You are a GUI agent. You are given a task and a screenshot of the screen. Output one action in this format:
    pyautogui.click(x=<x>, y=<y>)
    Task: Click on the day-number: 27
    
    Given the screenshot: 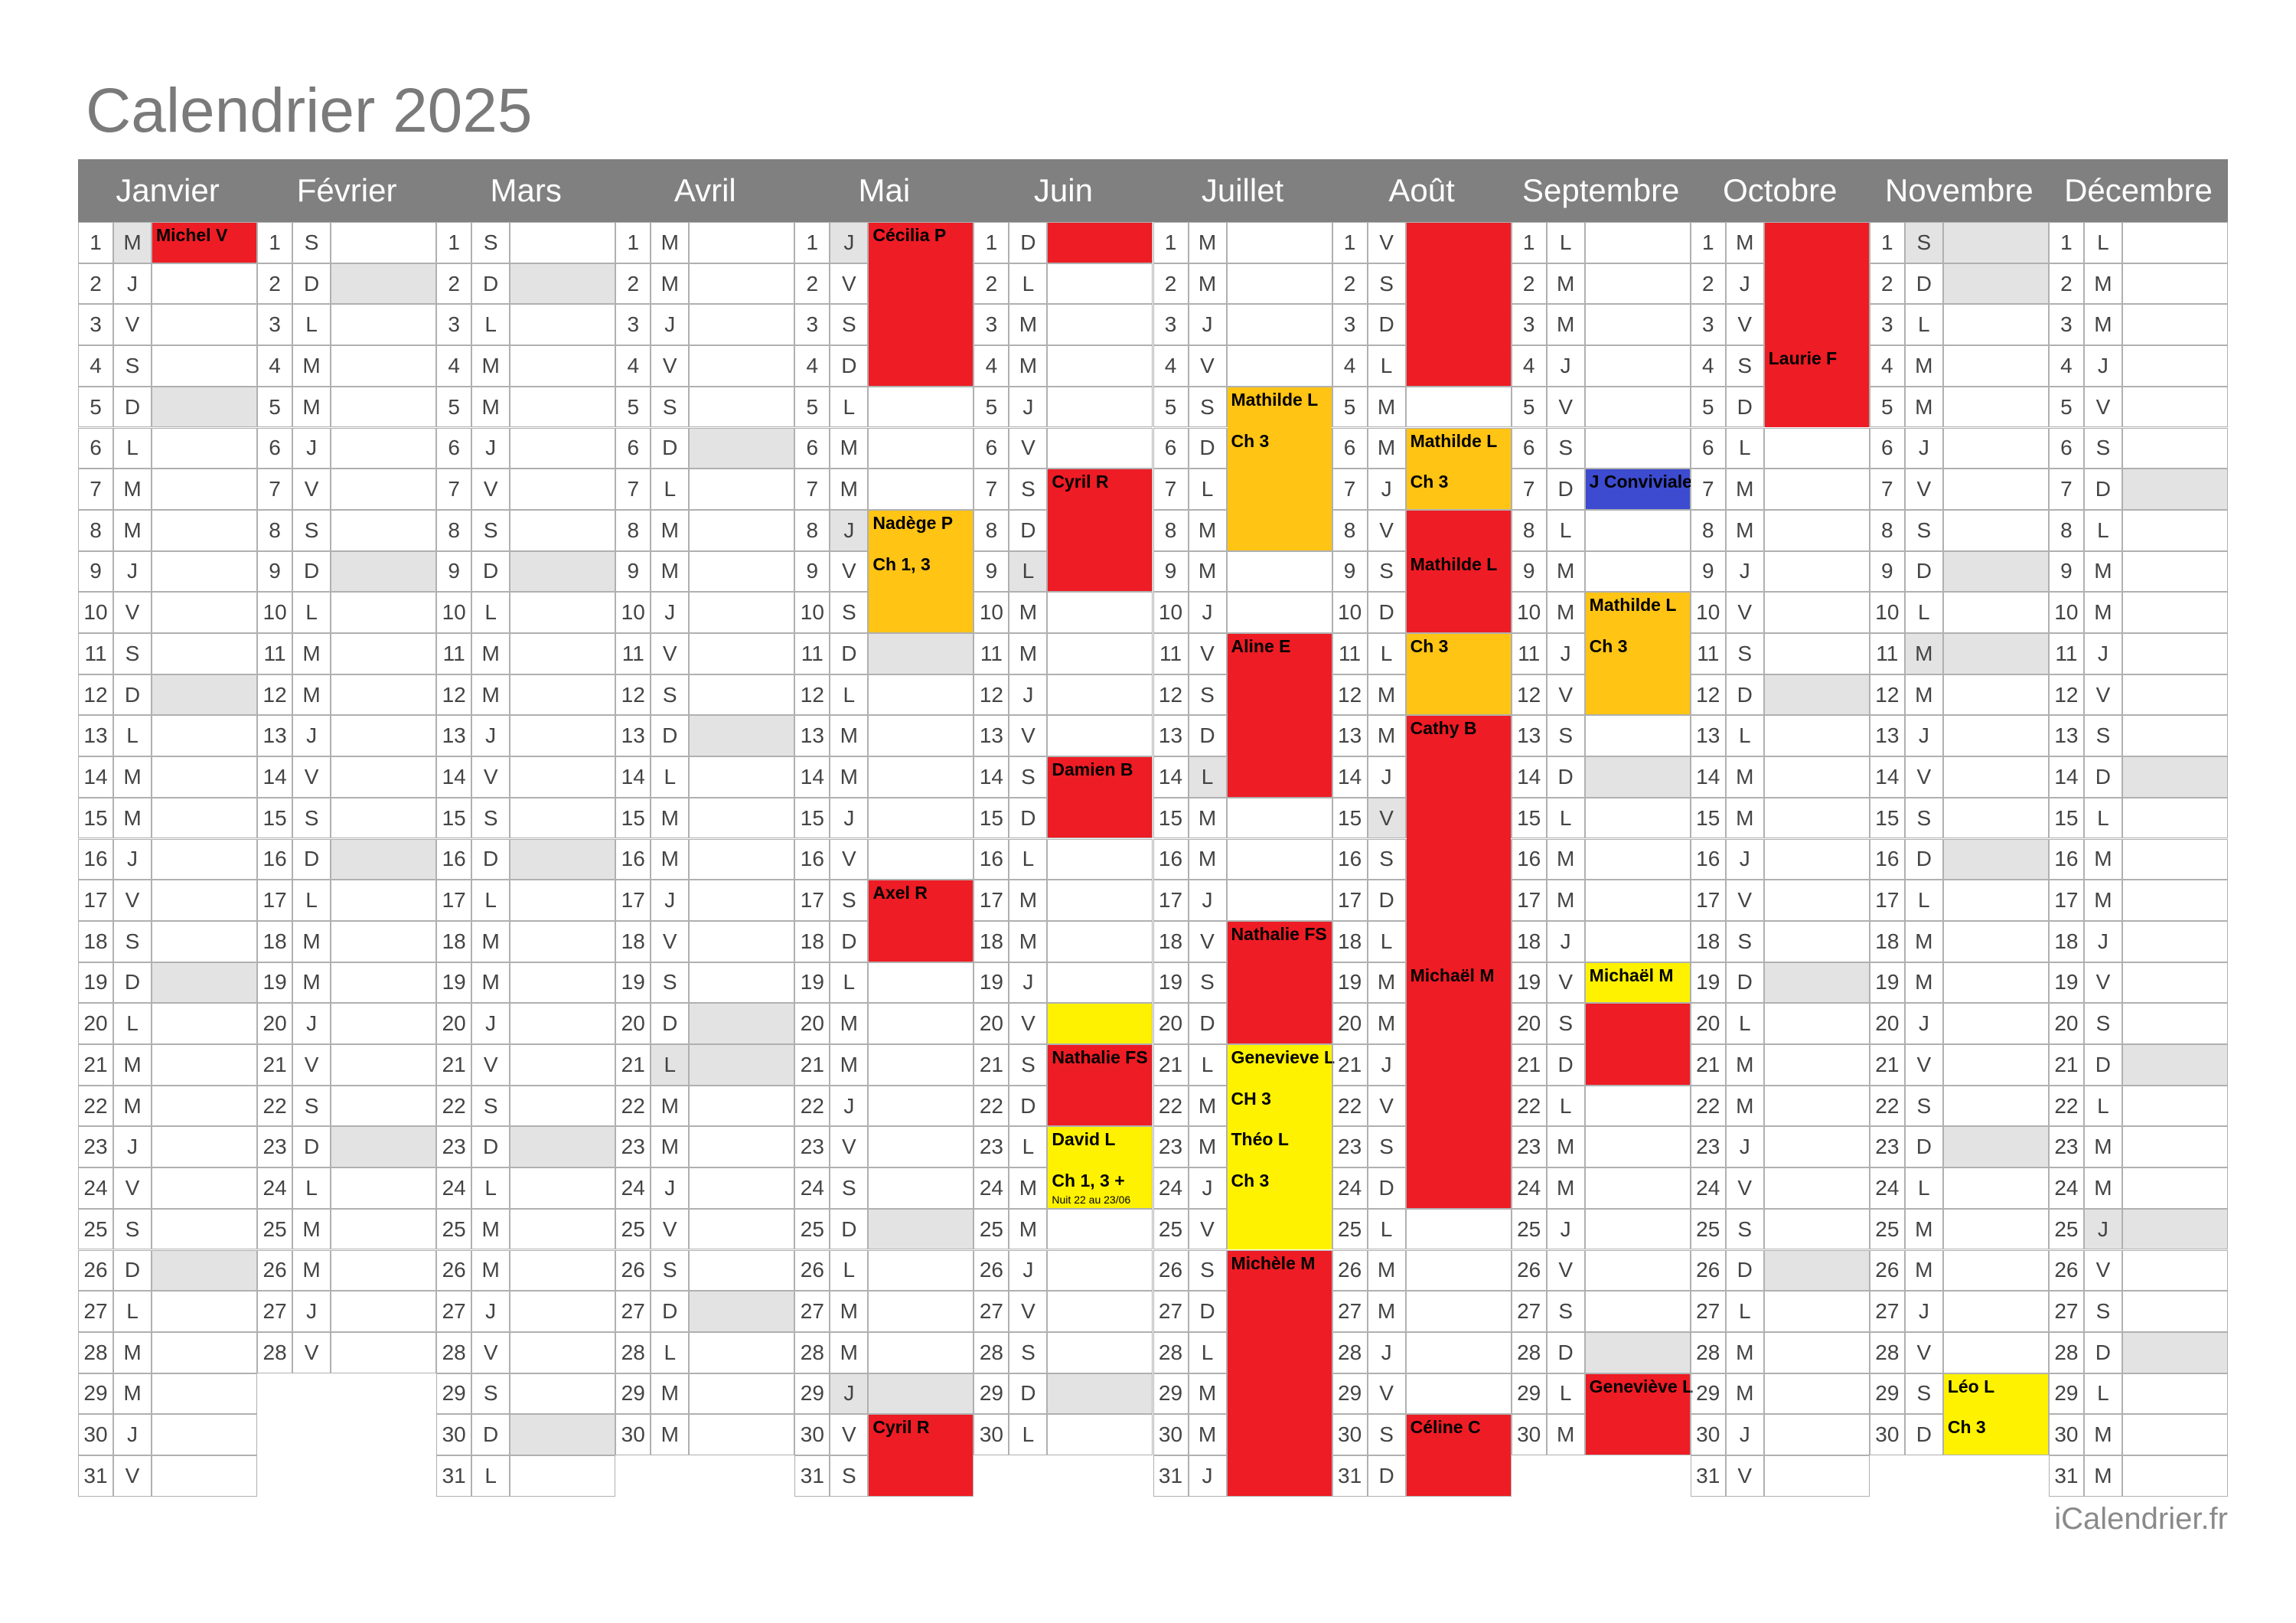 What is the action you would take?
    pyautogui.click(x=1708, y=1311)
    